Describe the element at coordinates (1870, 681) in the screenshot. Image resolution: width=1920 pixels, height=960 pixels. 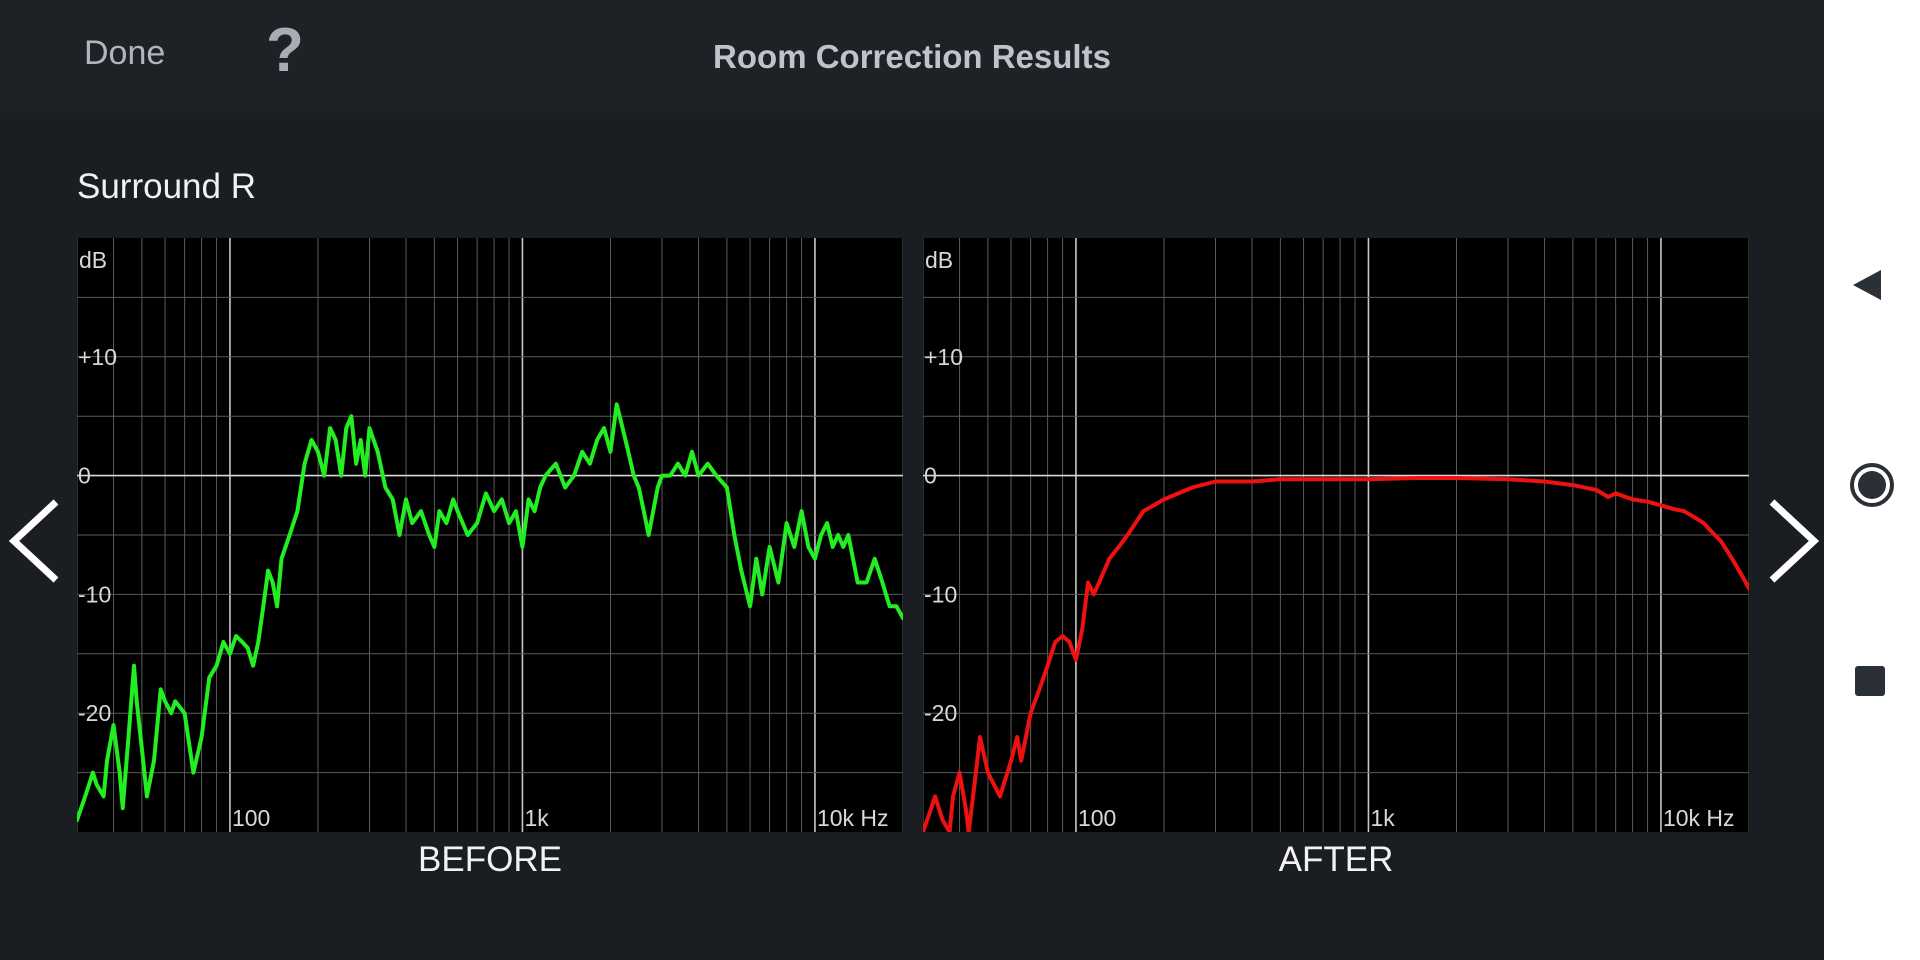
I see `recents-icon` at that location.